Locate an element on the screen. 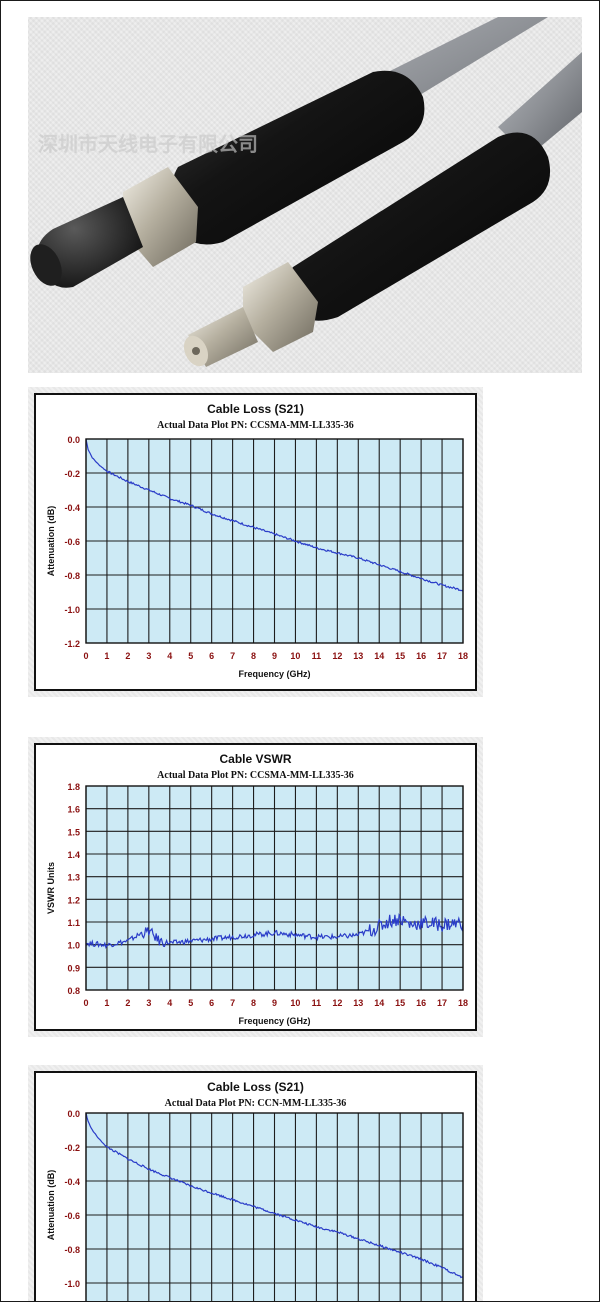 The height and width of the screenshot is (1302, 600). hex-nut-upper is located at coordinates (160, 217).